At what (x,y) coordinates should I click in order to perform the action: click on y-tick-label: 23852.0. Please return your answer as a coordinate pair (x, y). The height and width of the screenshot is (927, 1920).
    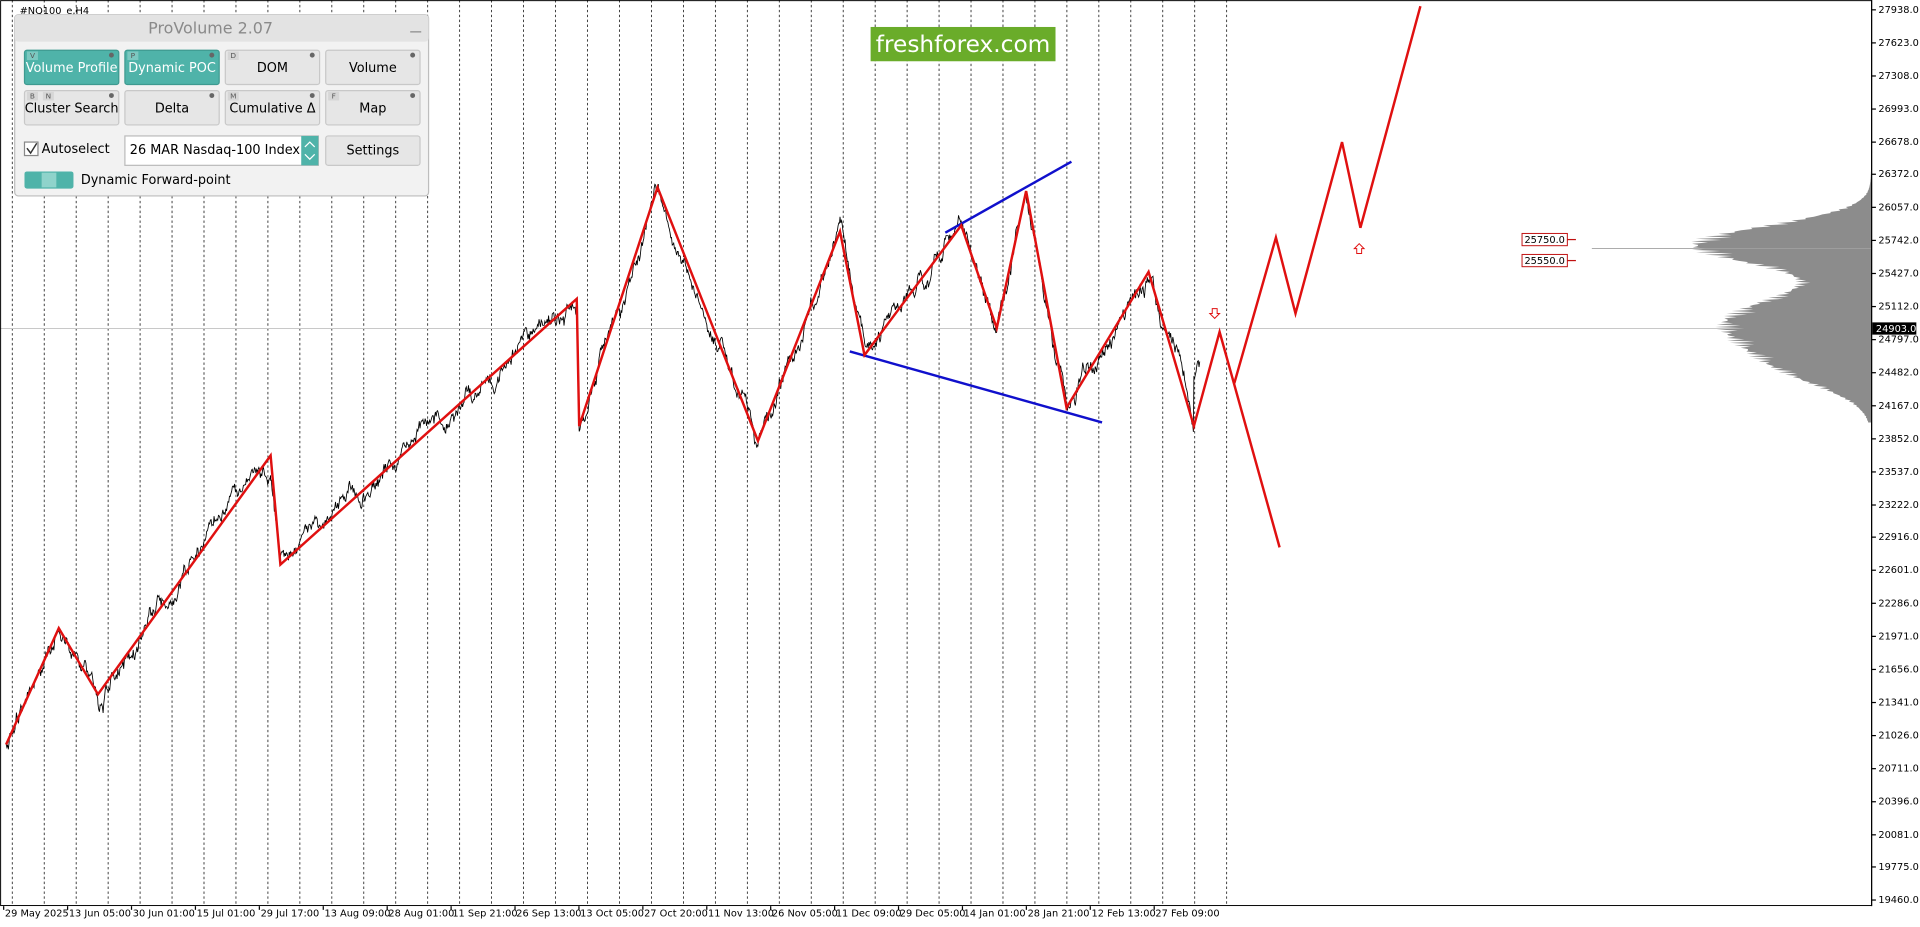
    Looking at the image, I should click on (1898, 439).